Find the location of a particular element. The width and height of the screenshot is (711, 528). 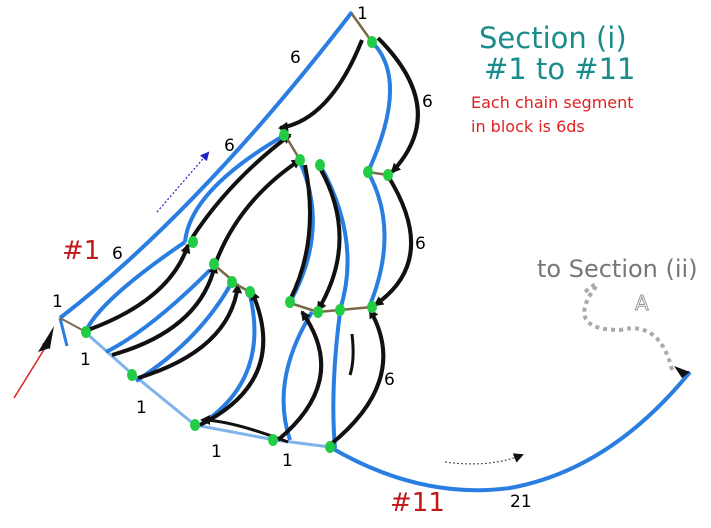

tail-chain is located at coordinates (510, 431).